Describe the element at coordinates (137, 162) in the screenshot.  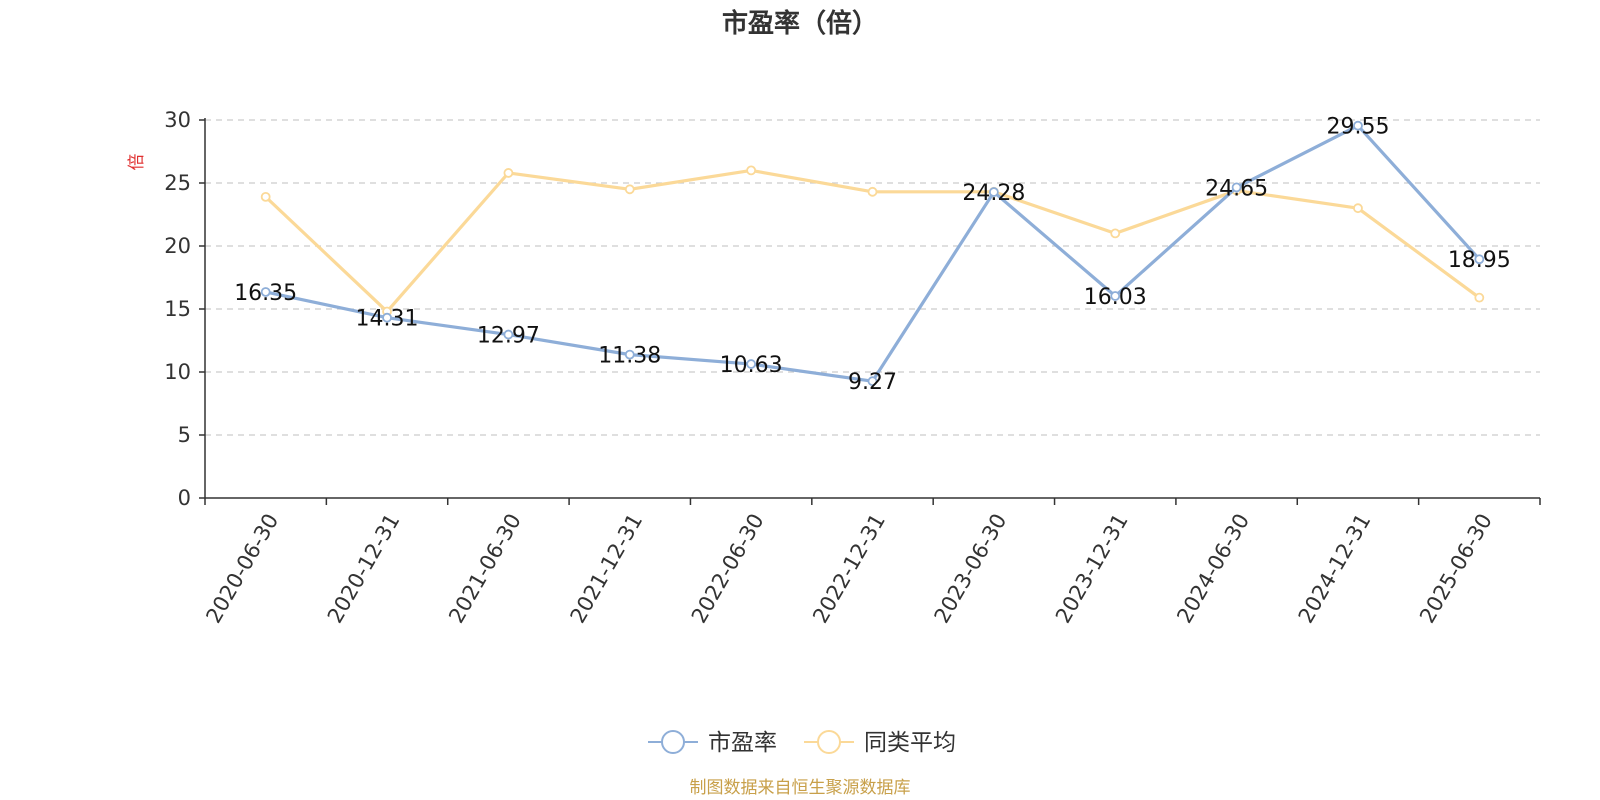
I see `y-axis-unit-label: 倍` at that location.